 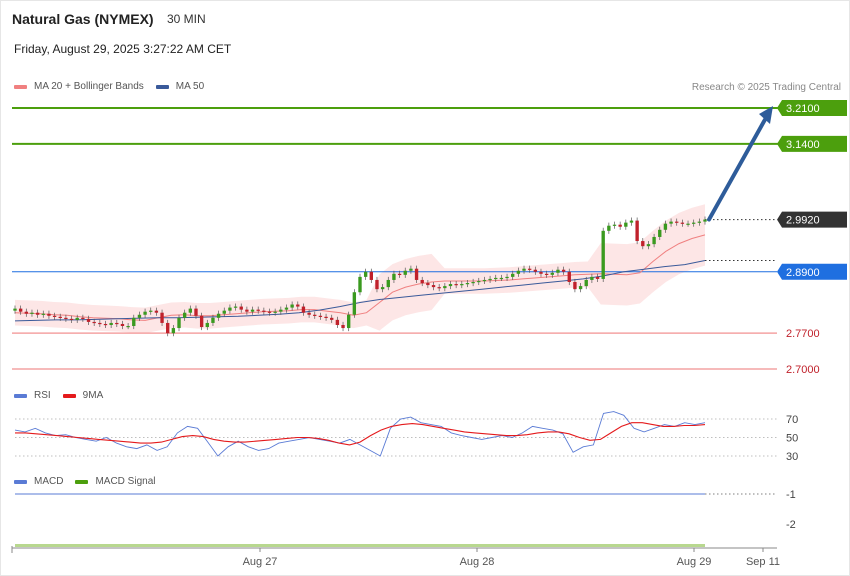 I want to click on level-support-4: 2.7700, so click(x=416, y=334).